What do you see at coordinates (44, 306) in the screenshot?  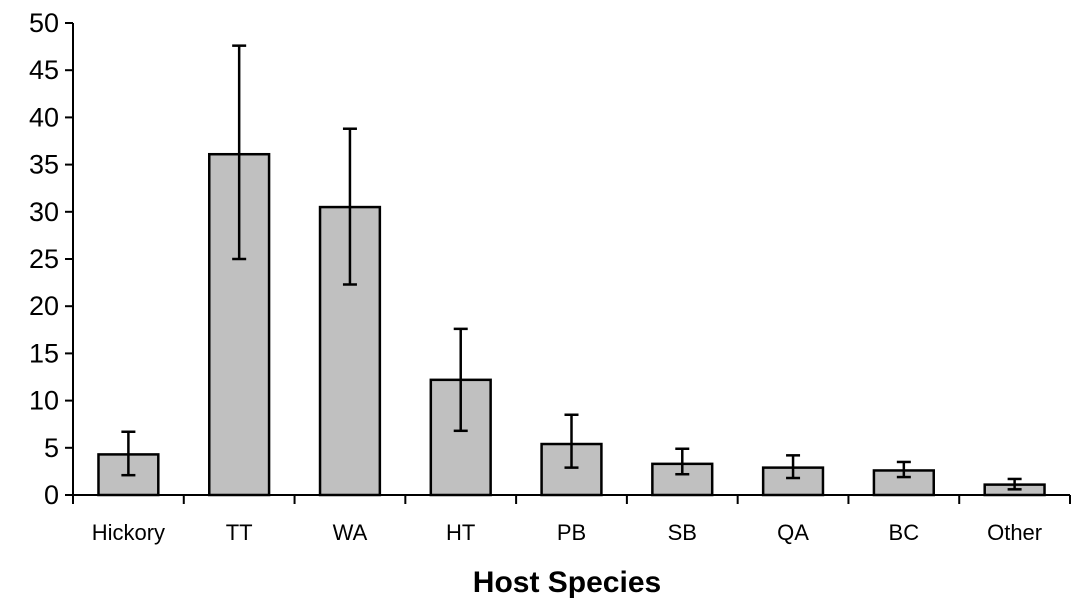 I see `y-tick-label: 20` at bounding box center [44, 306].